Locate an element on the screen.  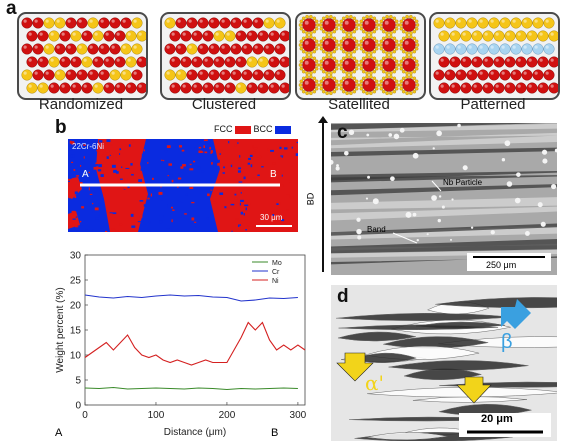
yellow-arrow-icon is located at coordinates (355, 367).